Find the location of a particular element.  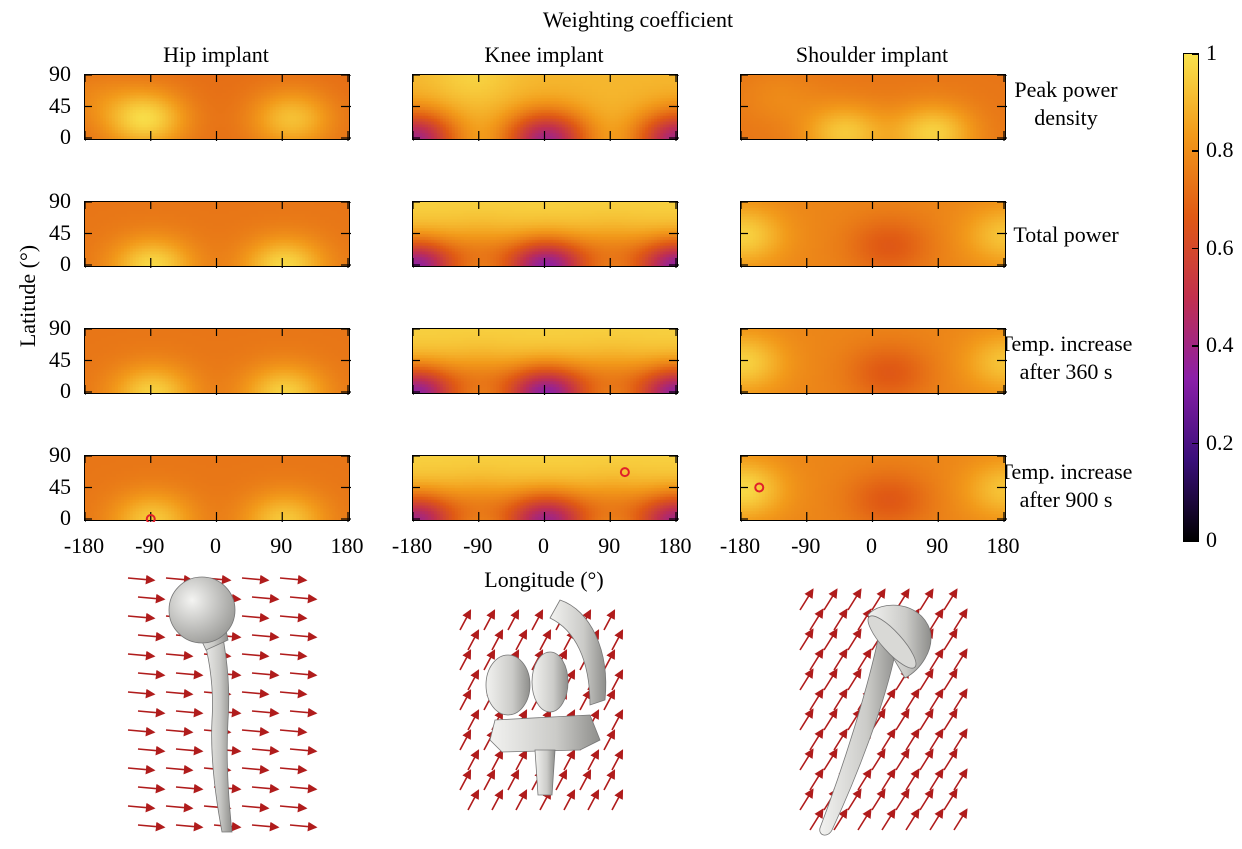

column-title-hip: Hip implant is located at coordinates (216, 54).